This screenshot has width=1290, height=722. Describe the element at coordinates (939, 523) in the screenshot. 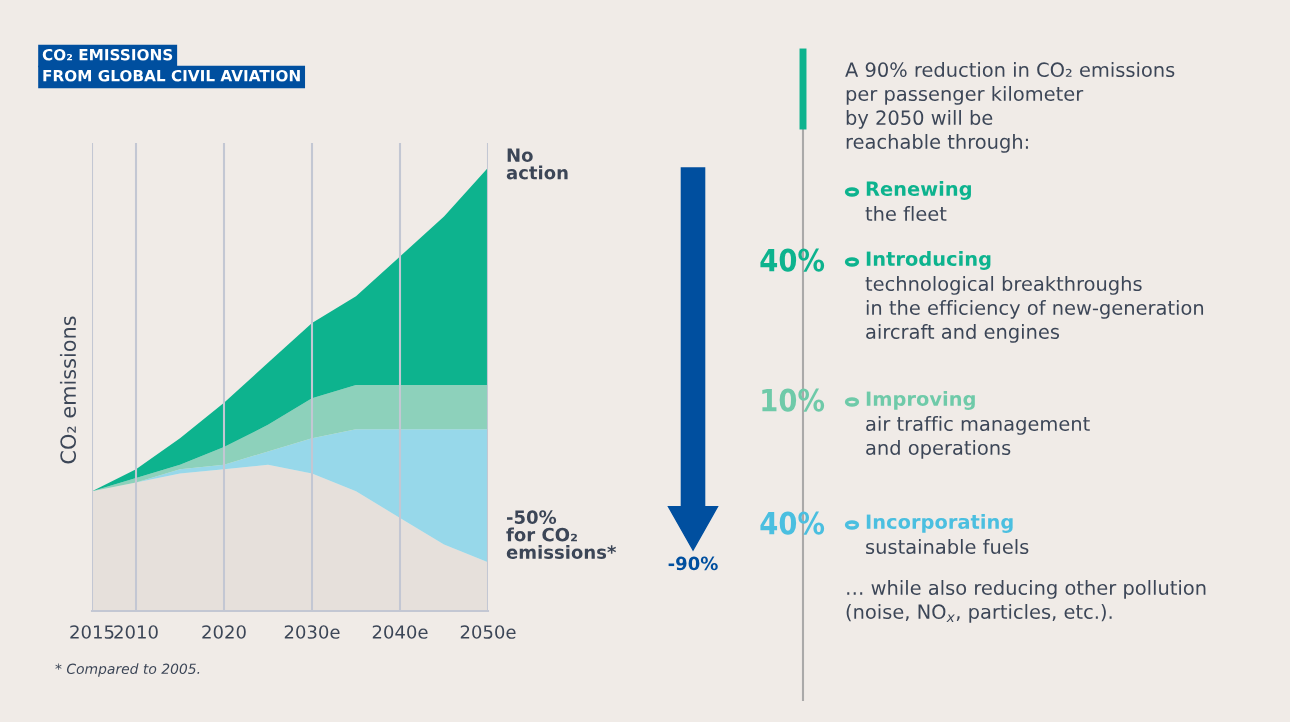

I see `text: Incorporating` at that location.